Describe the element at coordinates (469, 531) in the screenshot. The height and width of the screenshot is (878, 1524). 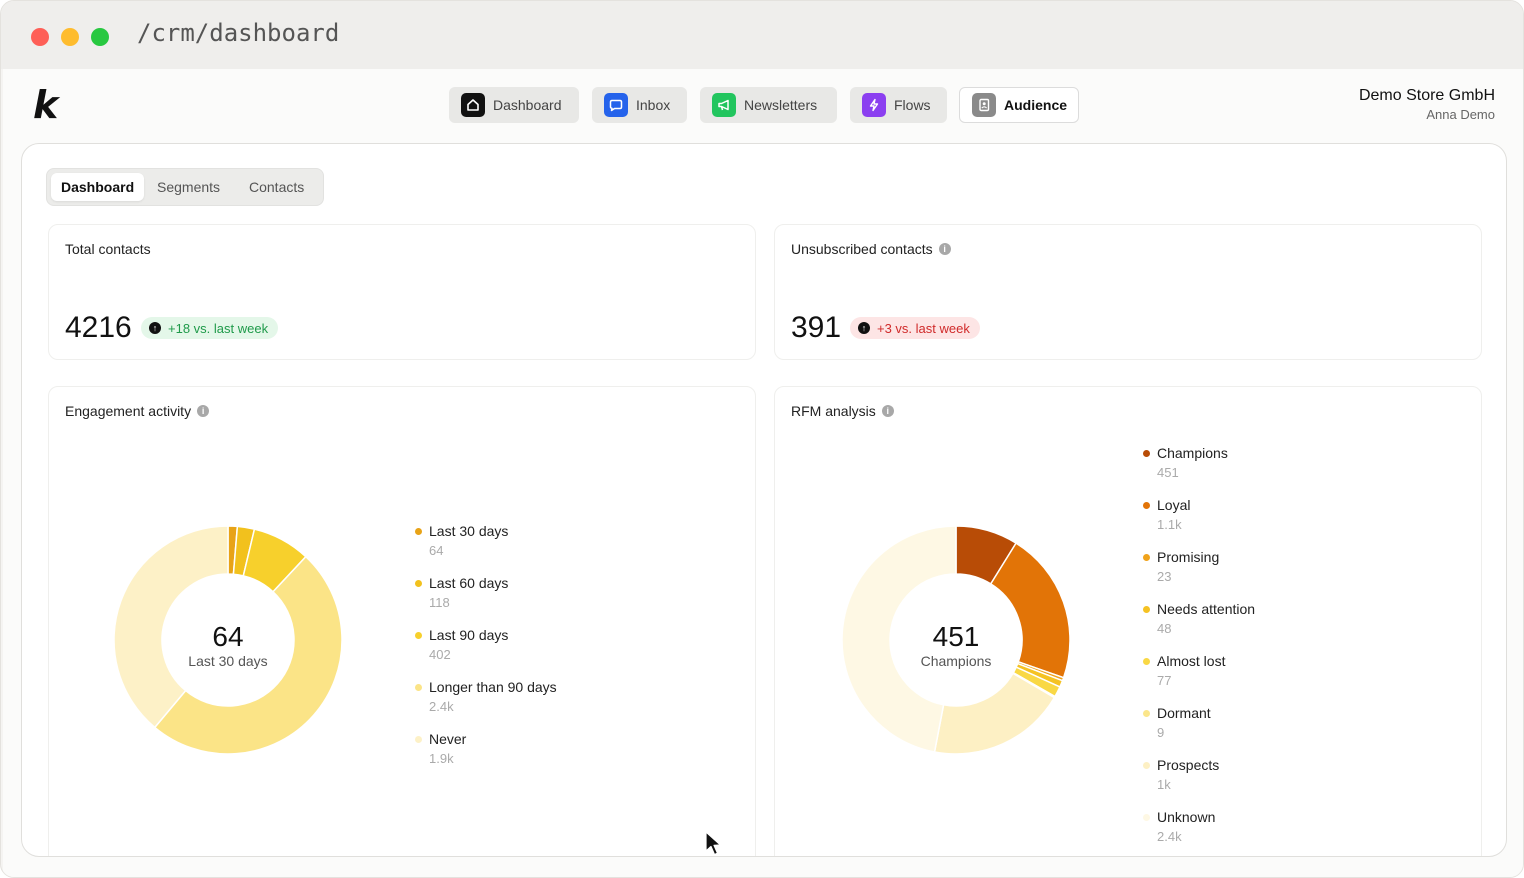
I see `legend-label: Last 30 days` at that location.